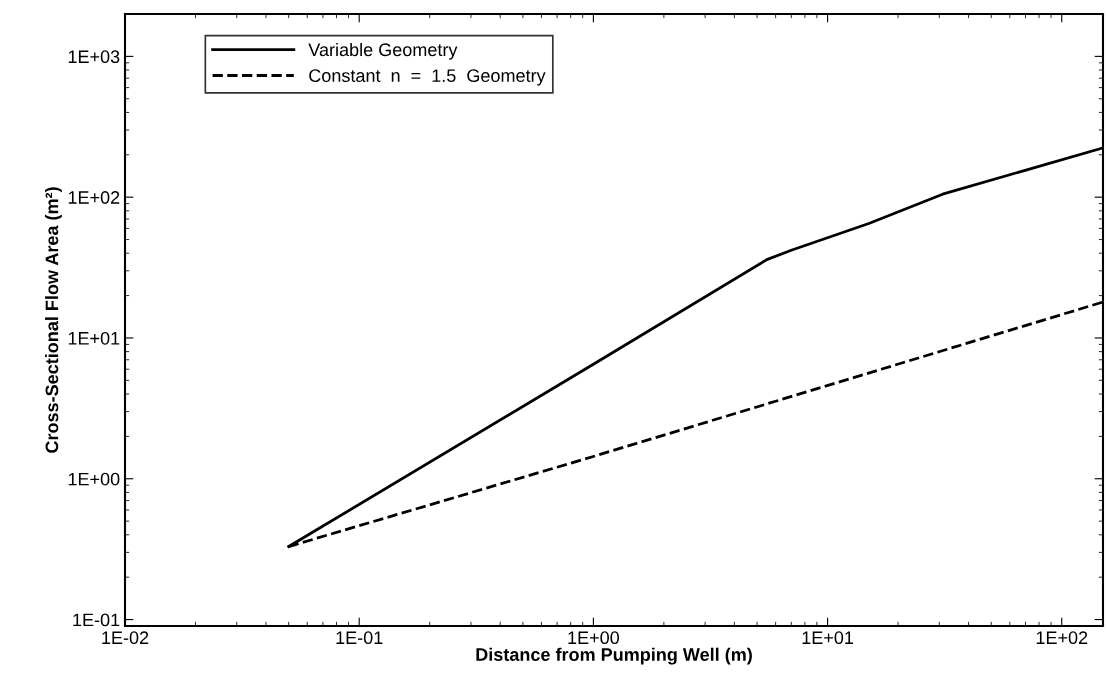  I want to click on legend-label: Variable Geometry, so click(383, 51).